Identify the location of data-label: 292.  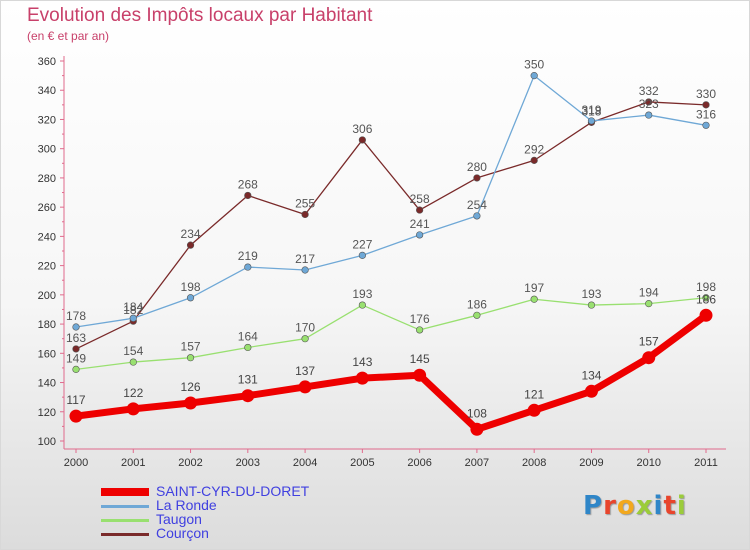
(534, 149).